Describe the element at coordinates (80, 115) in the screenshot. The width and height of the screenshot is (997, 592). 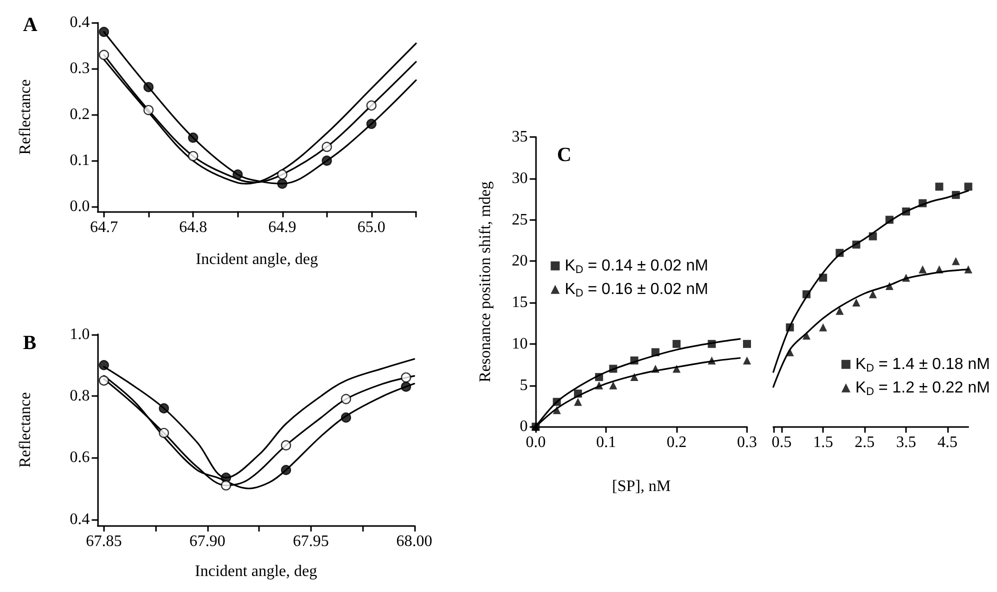
I see `y-tick-label: 0.2` at that location.